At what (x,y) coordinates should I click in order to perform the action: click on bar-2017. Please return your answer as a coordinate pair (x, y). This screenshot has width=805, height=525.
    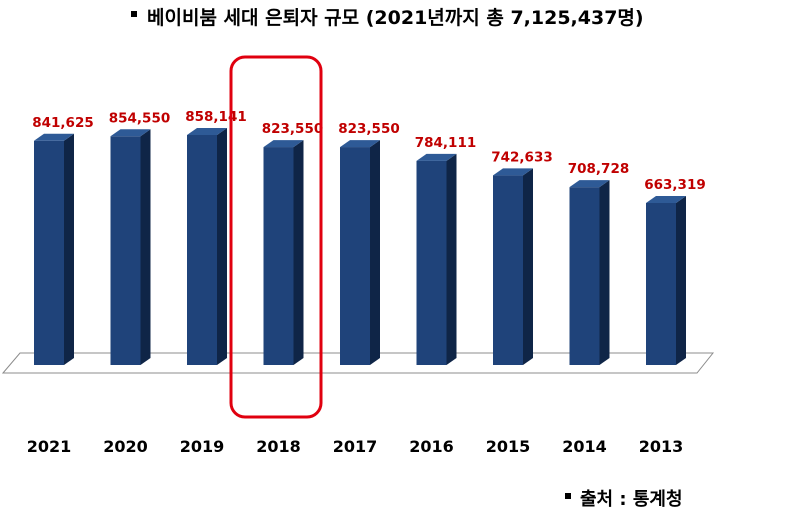
    Looking at the image, I should click on (360, 252).